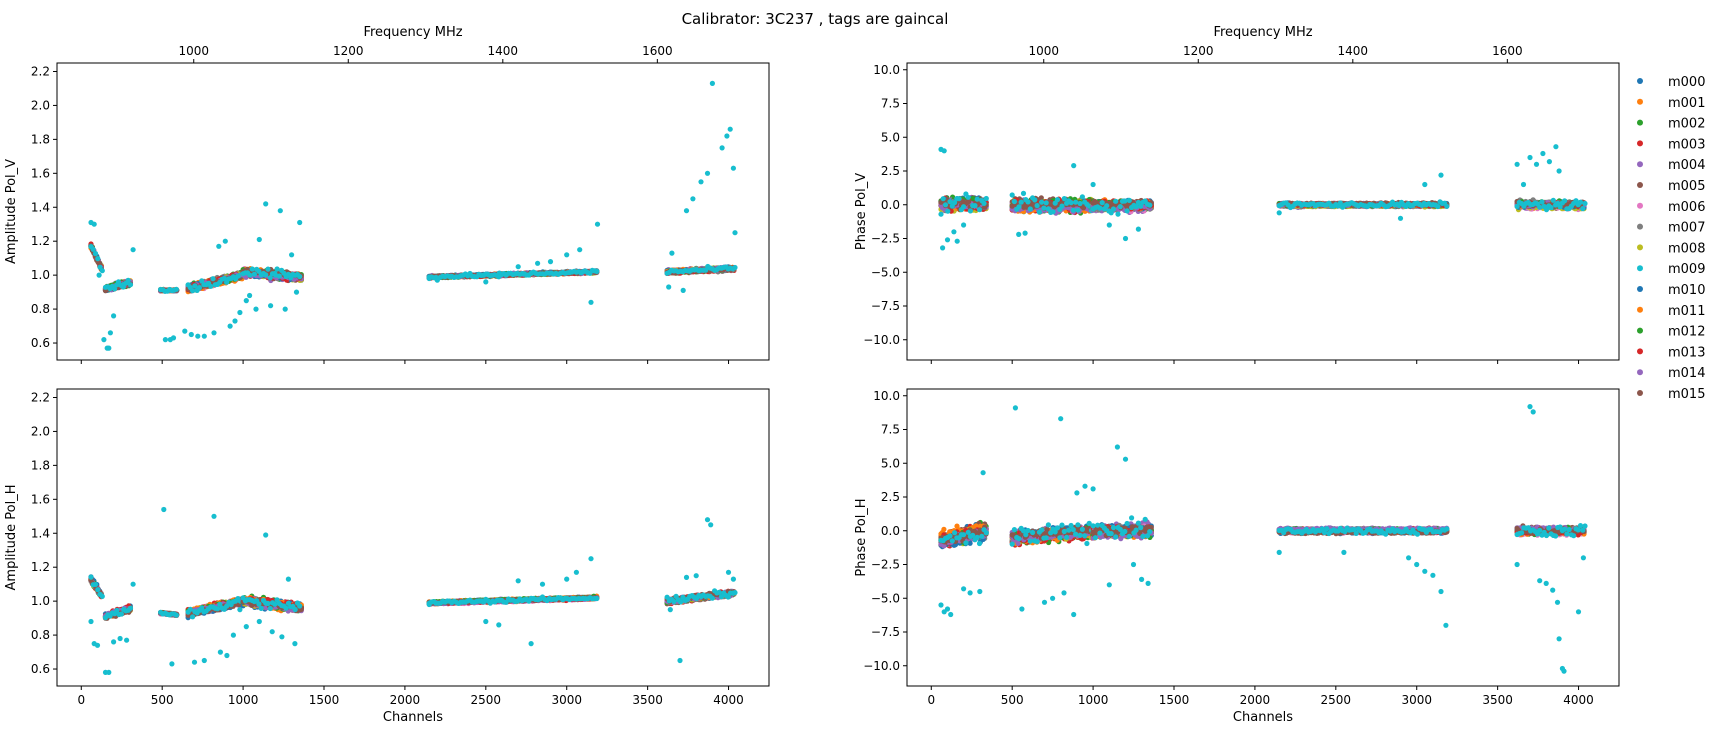 Image resolution: width=1718 pixels, height=735 pixels. Describe the element at coordinates (969, 201) in the screenshot. I see `point-m015` at that location.